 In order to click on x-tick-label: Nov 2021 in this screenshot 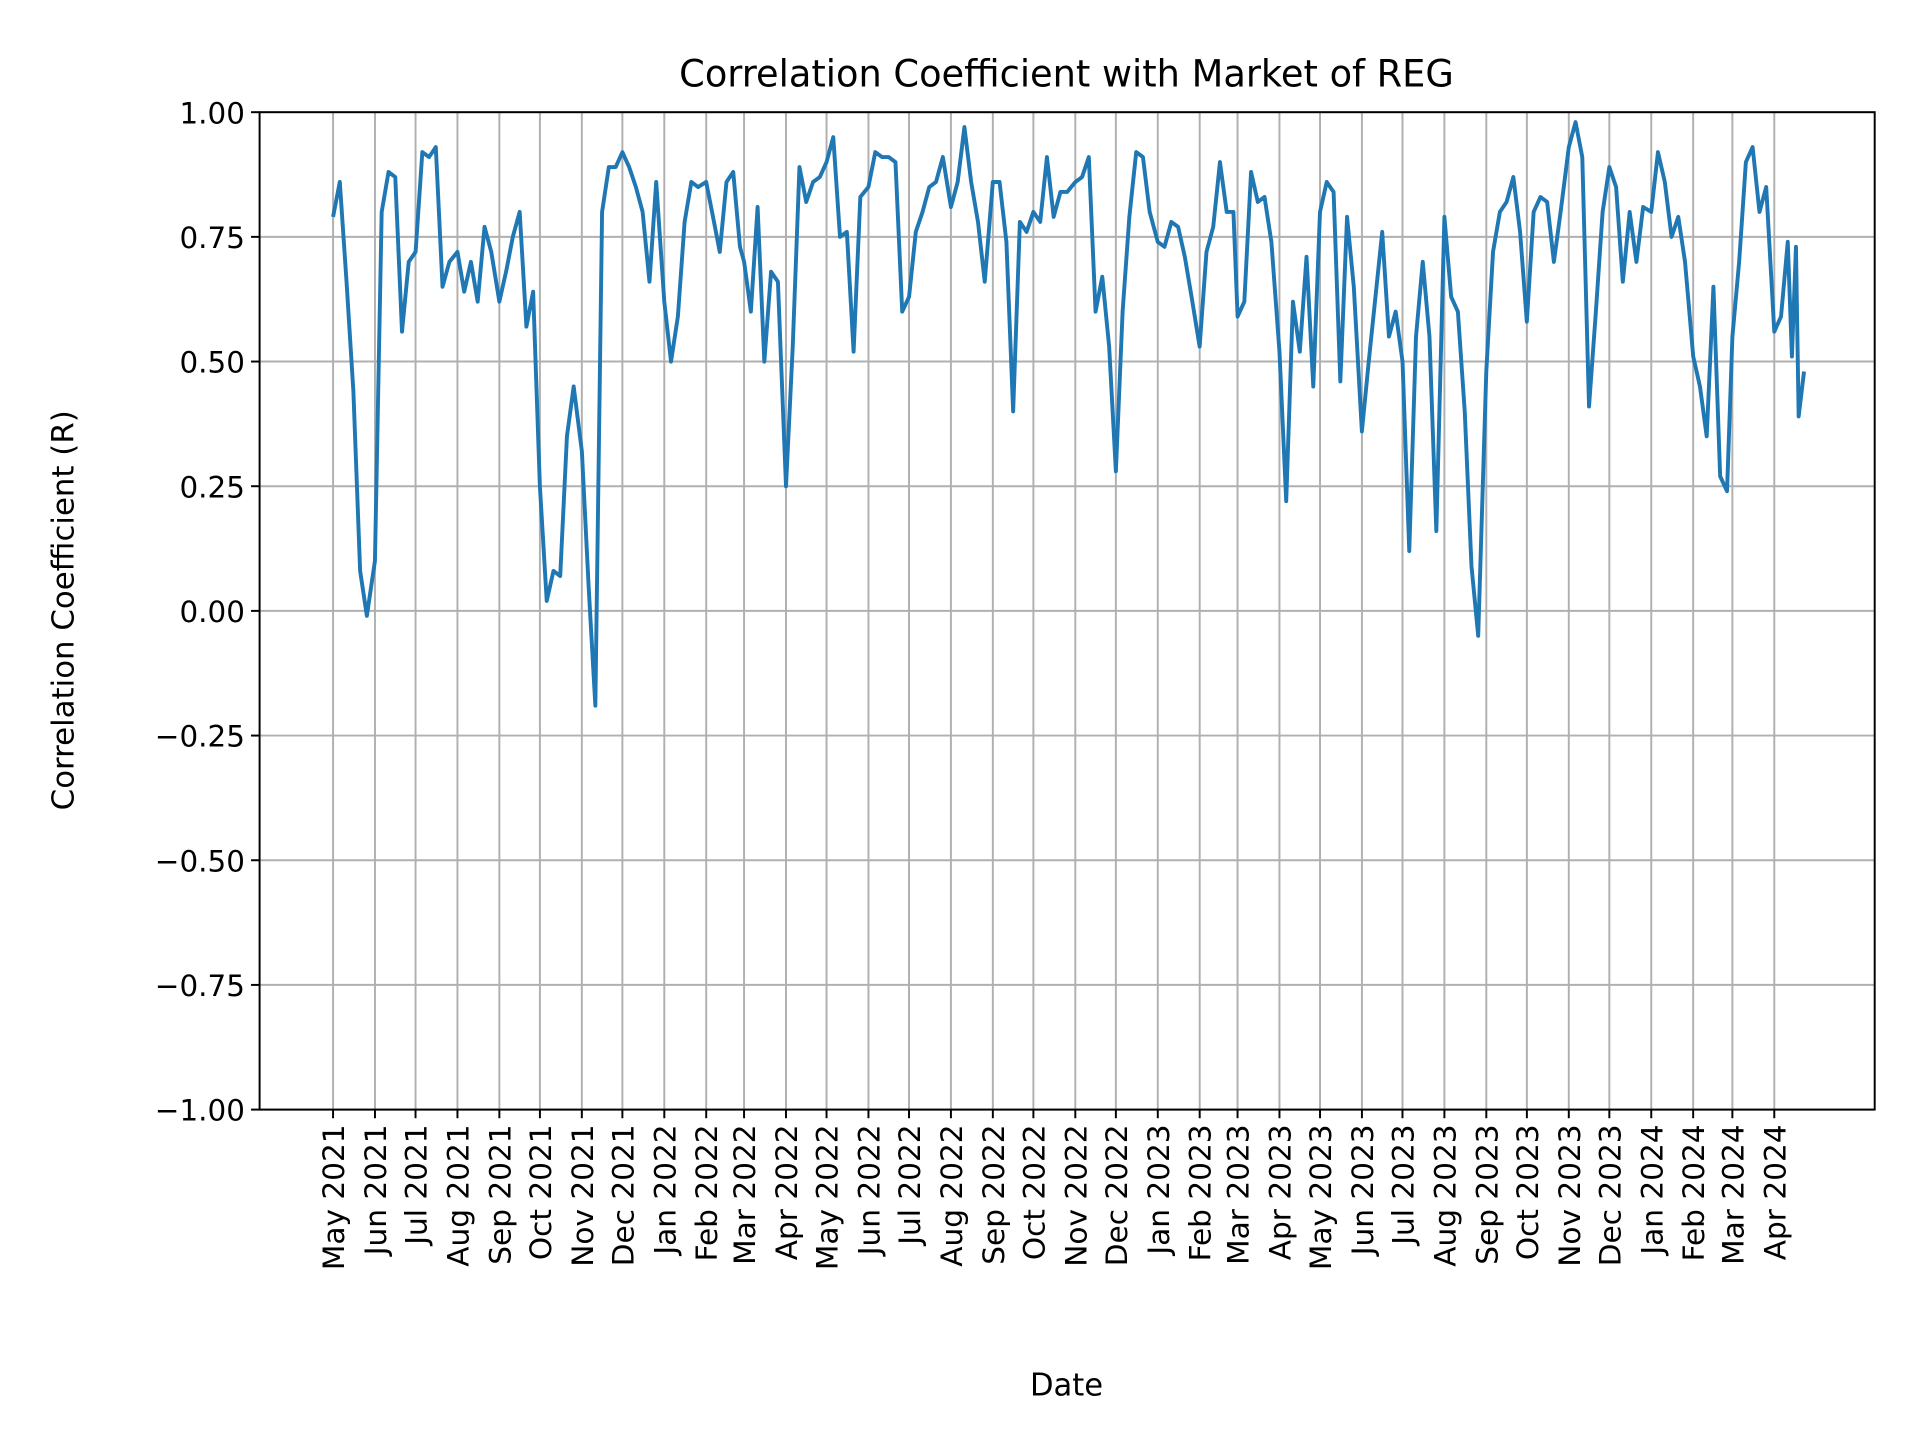, I will do `click(583, 1195)`.